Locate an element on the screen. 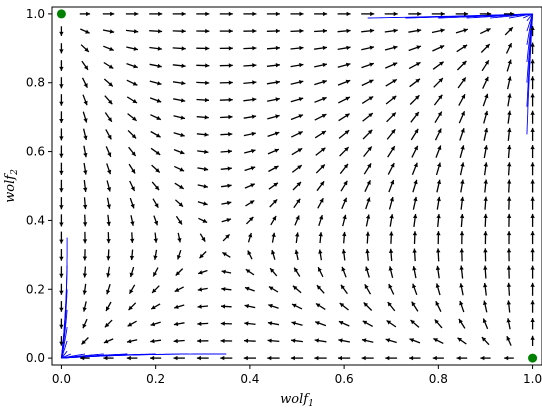 The width and height of the screenshot is (542, 408). x-tick-label: 0.0 is located at coordinates (61, 379).